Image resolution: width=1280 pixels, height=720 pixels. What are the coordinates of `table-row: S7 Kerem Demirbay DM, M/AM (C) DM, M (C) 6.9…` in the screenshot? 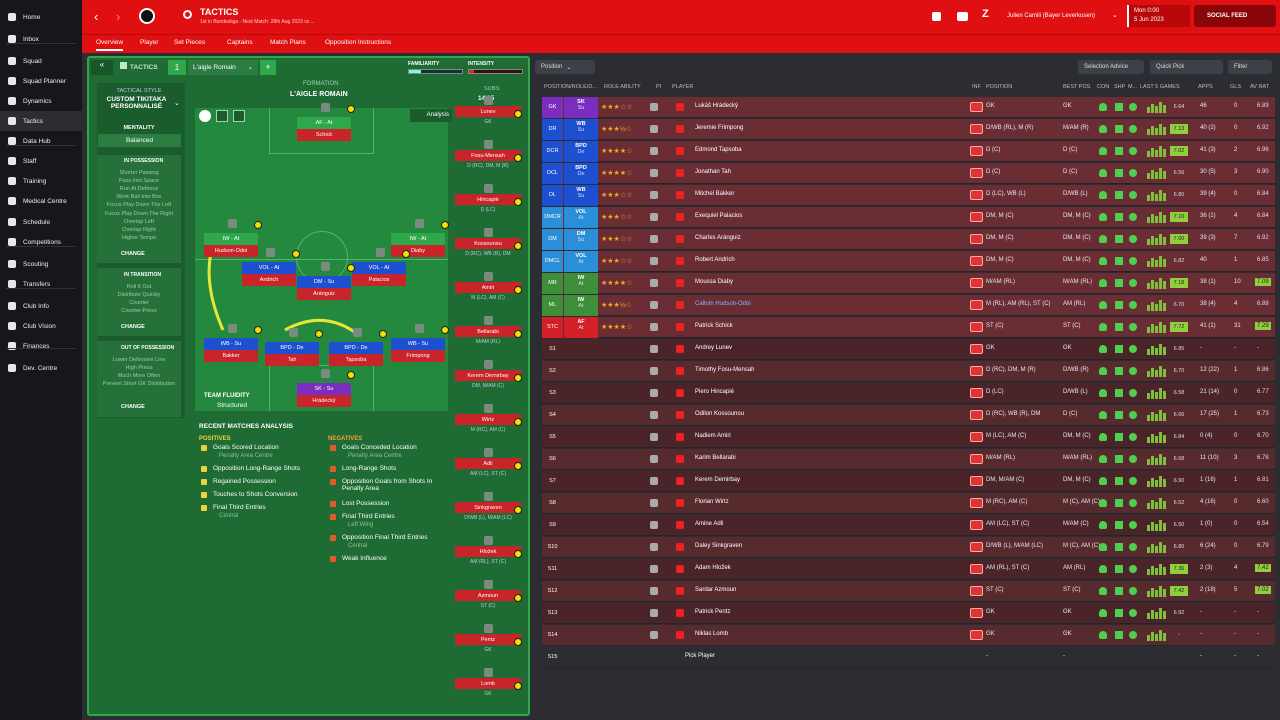 It's located at (908, 481).